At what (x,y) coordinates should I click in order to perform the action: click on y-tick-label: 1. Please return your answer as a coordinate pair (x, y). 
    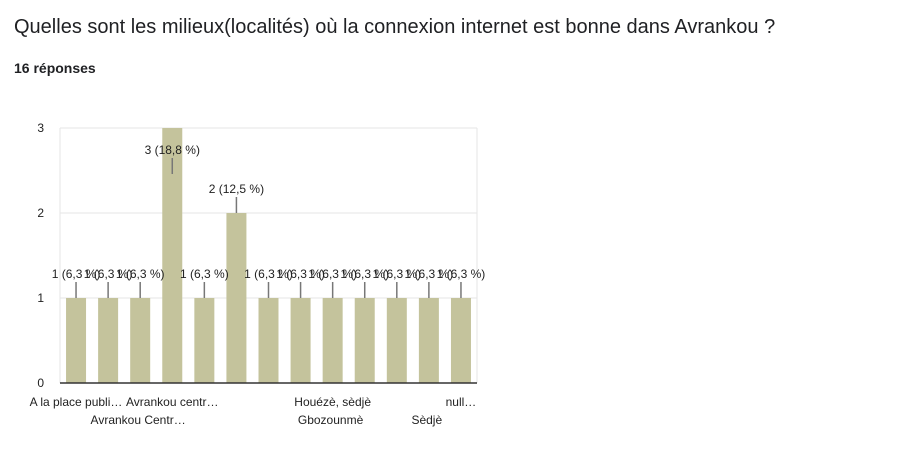
    Looking at the image, I should click on (40, 298).